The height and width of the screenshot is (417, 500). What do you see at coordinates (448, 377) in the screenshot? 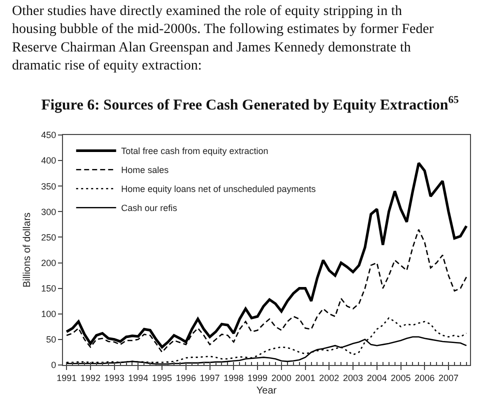
I see `x-tick-label: 2007` at bounding box center [448, 377].